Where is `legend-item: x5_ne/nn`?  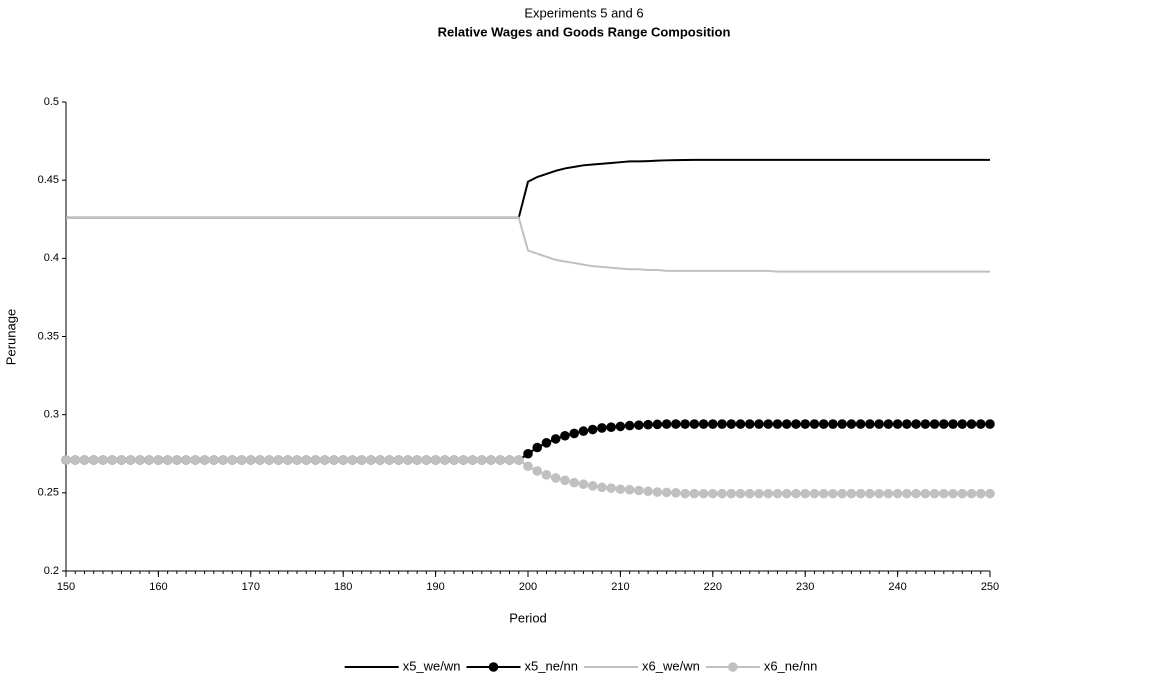 legend-item: x5_ne/nn is located at coordinates (522, 665).